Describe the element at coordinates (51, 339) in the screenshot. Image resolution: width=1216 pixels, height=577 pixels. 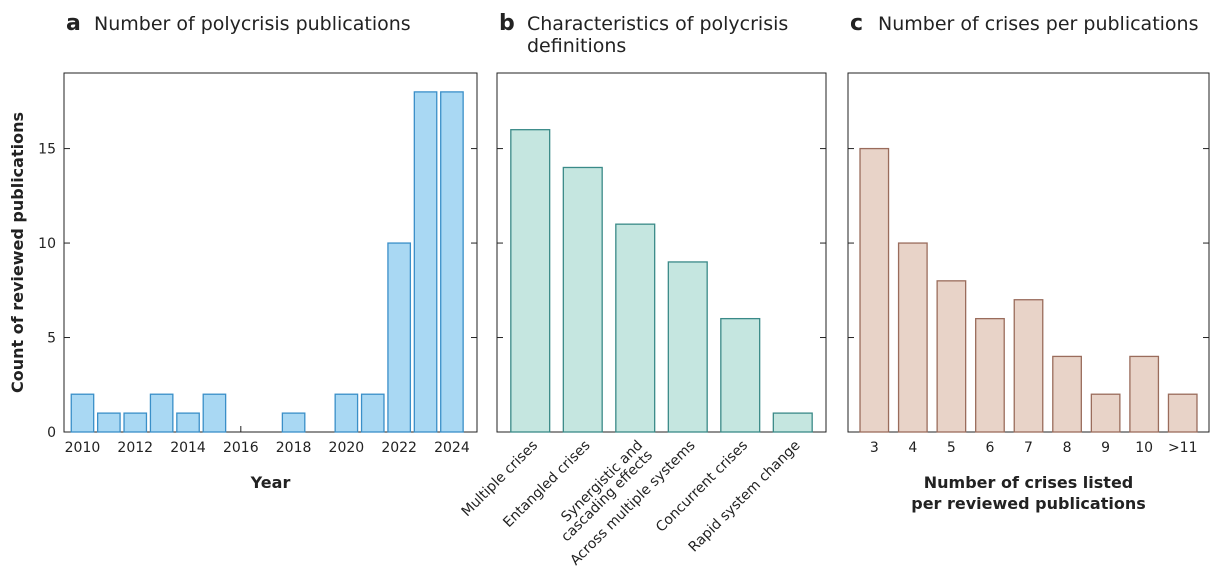
I see `y-tick-label: 5` at that location.